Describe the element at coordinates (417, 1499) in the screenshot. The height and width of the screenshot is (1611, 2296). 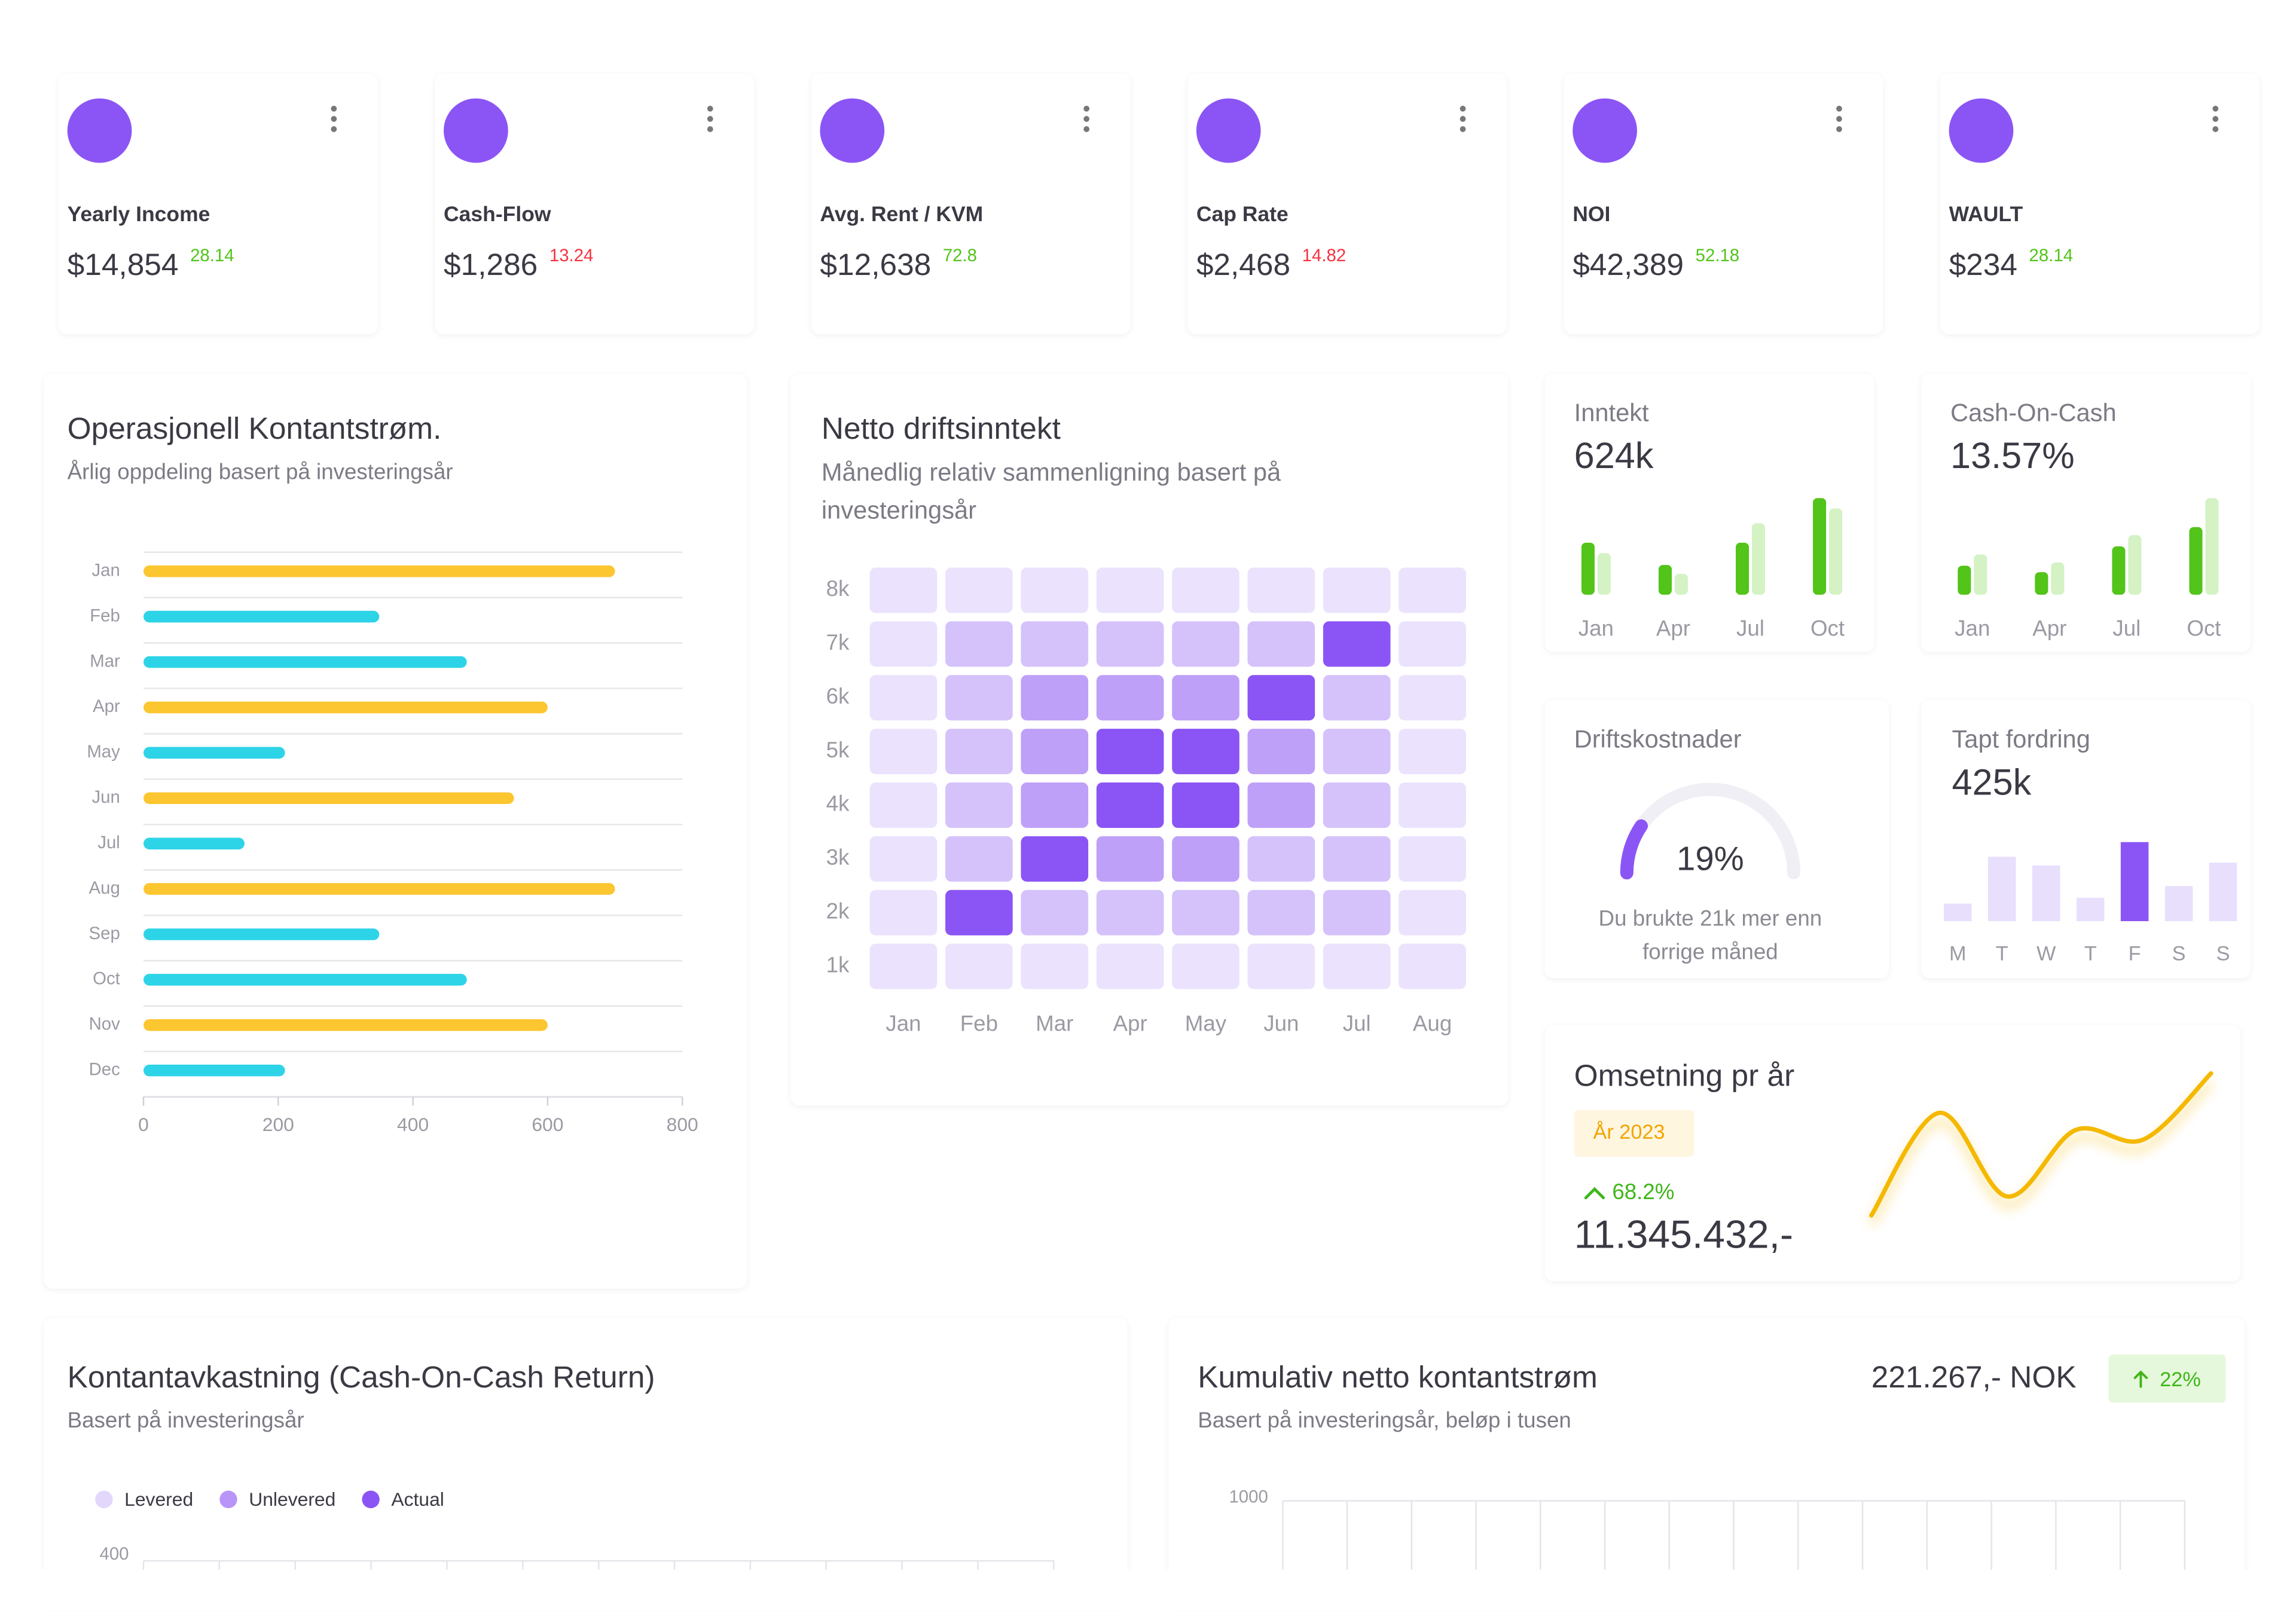
I see `legend-label: Actual` at that location.